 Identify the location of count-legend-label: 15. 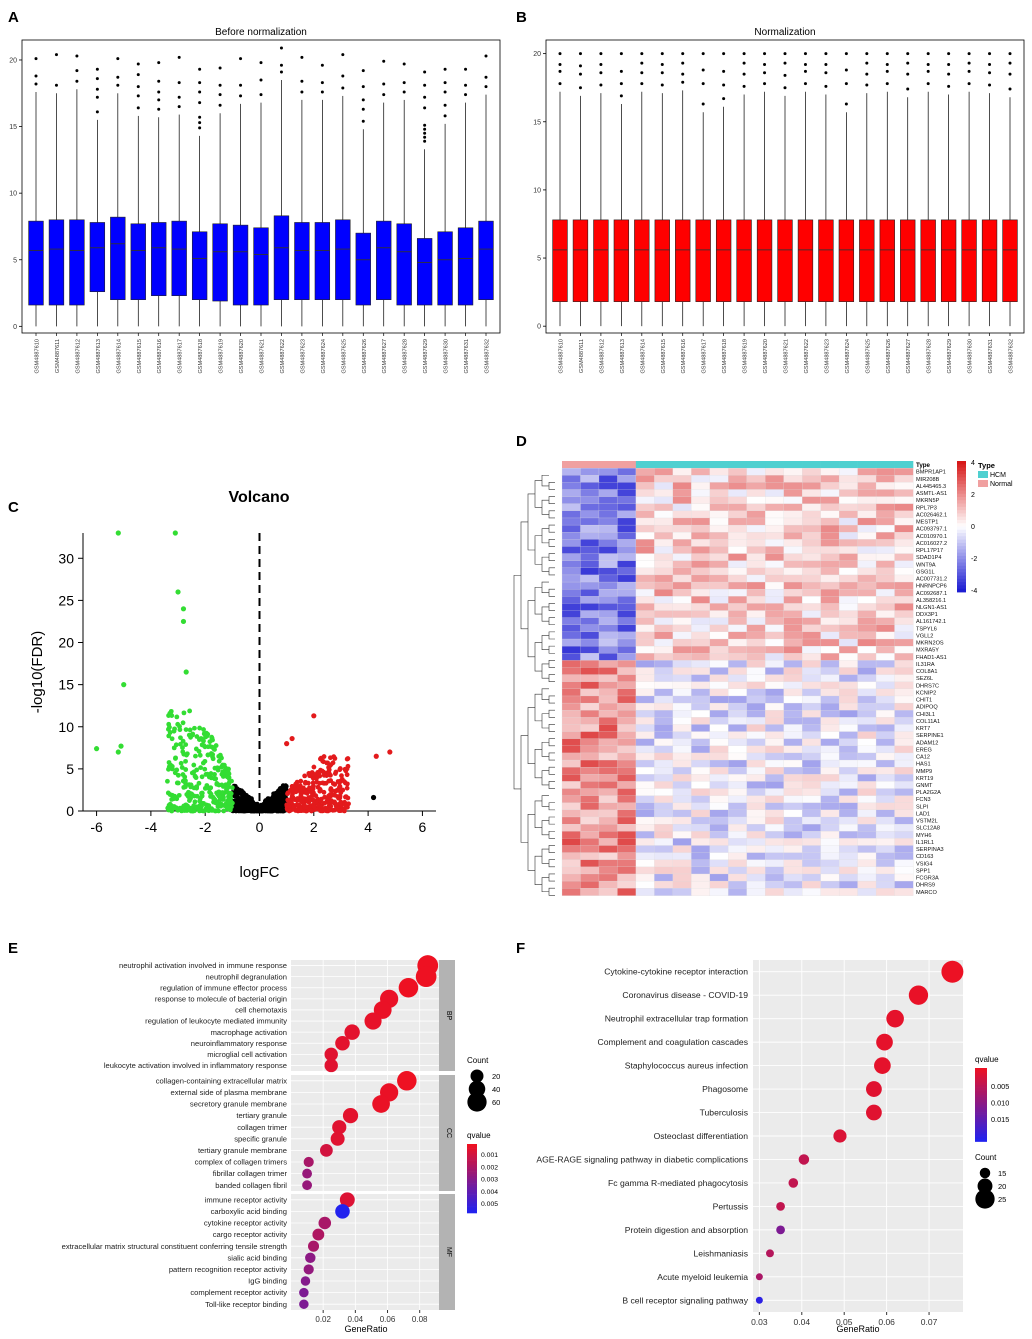
(1002, 1173).